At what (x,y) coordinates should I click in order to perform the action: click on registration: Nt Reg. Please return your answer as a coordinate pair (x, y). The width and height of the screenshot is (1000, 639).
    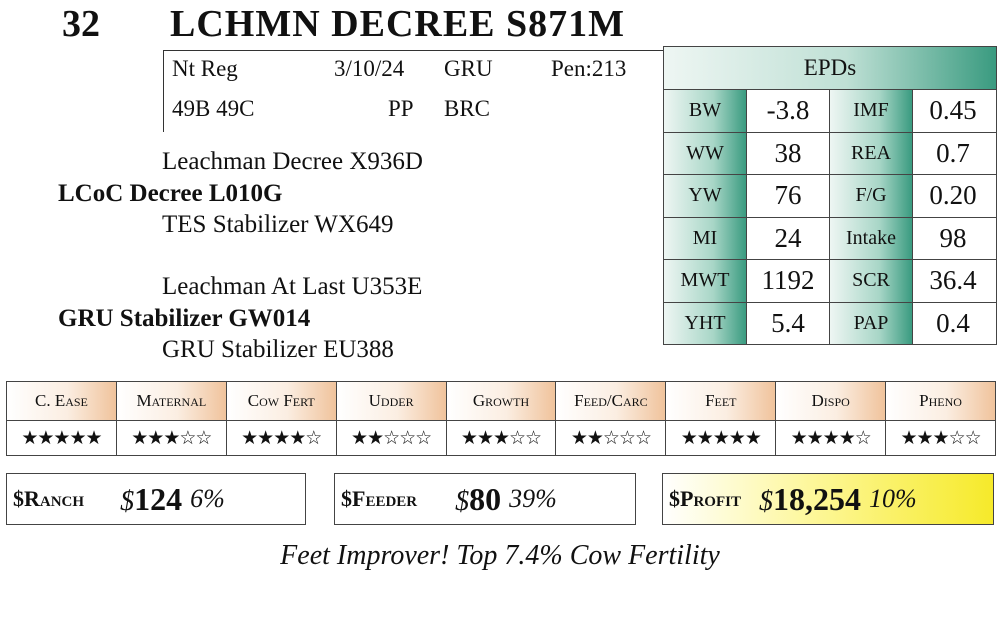
    Looking at the image, I should click on (205, 68).